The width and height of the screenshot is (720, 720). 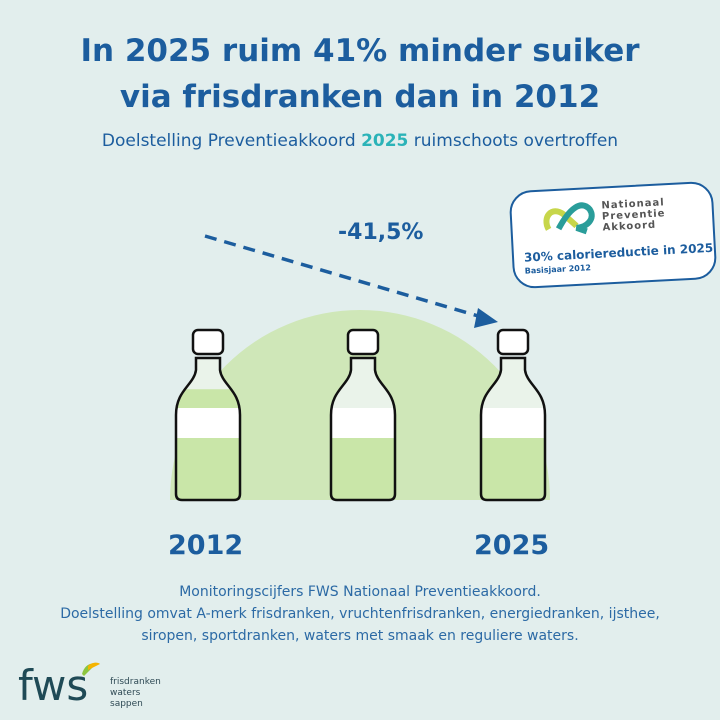 What do you see at coordinates (618, 252) in the screenshot?
I see `badge-goal: 30% caloriereductie in 2025` at bounding box center [618, 252].